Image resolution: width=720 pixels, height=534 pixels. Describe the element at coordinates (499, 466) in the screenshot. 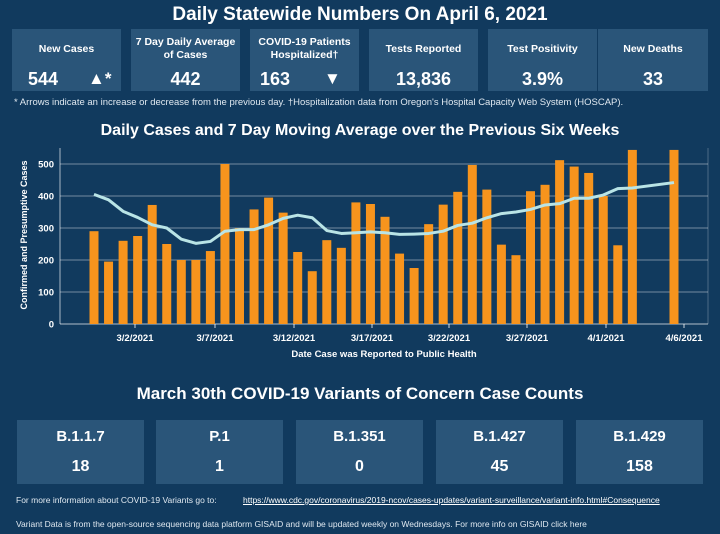

I see `variant-count: 45` at that location.